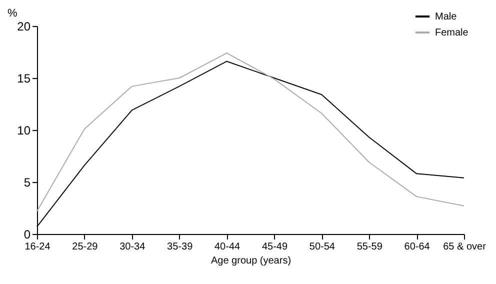 The image size is (496, 284). What do you see at coordinates (452, 33) in the screenshot?
I see `legend-label: Female` at bounding box center [452, 33].